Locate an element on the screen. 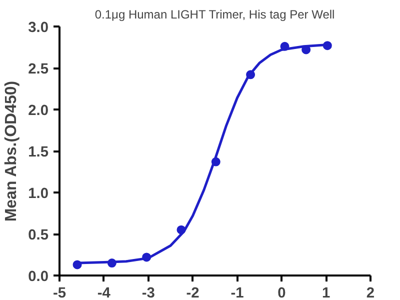  x-tick-label: 2 is located at coordinates (370, 293).